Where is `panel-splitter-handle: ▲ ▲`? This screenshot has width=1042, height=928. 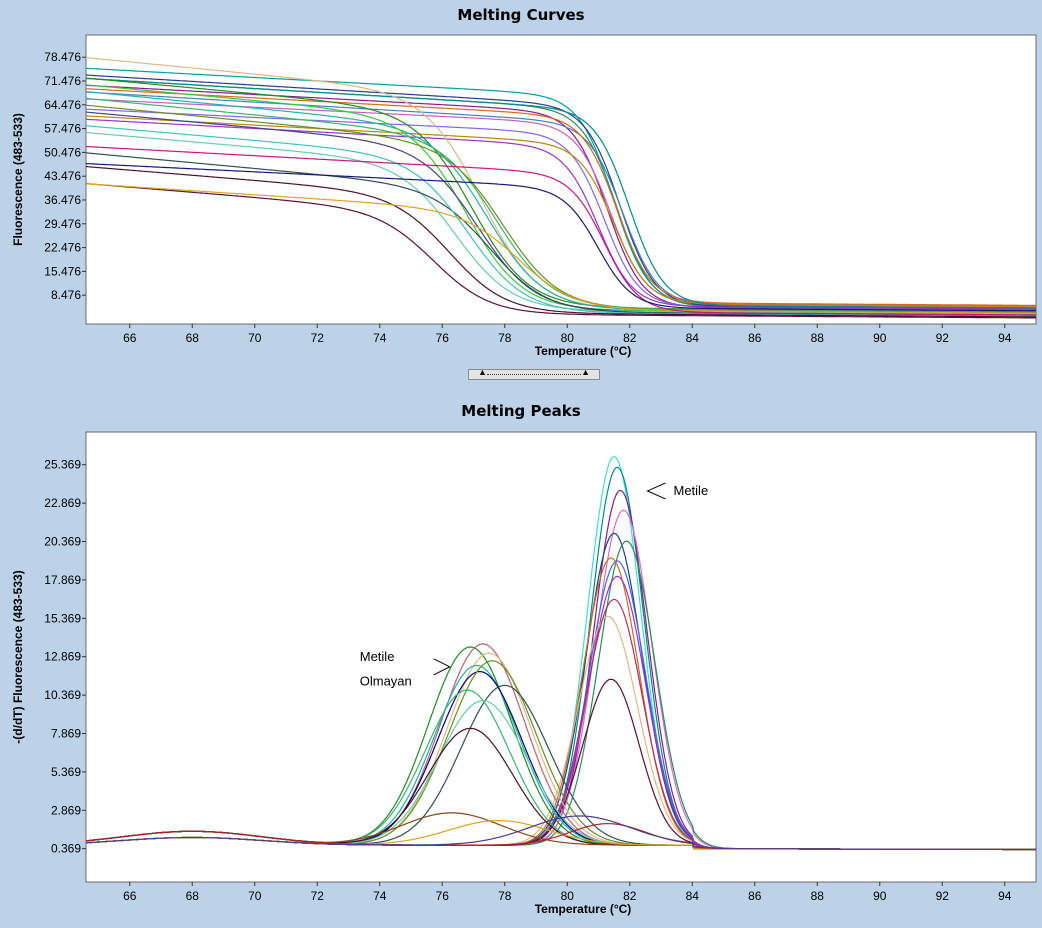 panel-splitter-handle: ▲ ▲ is located at coordinates (534, 373).